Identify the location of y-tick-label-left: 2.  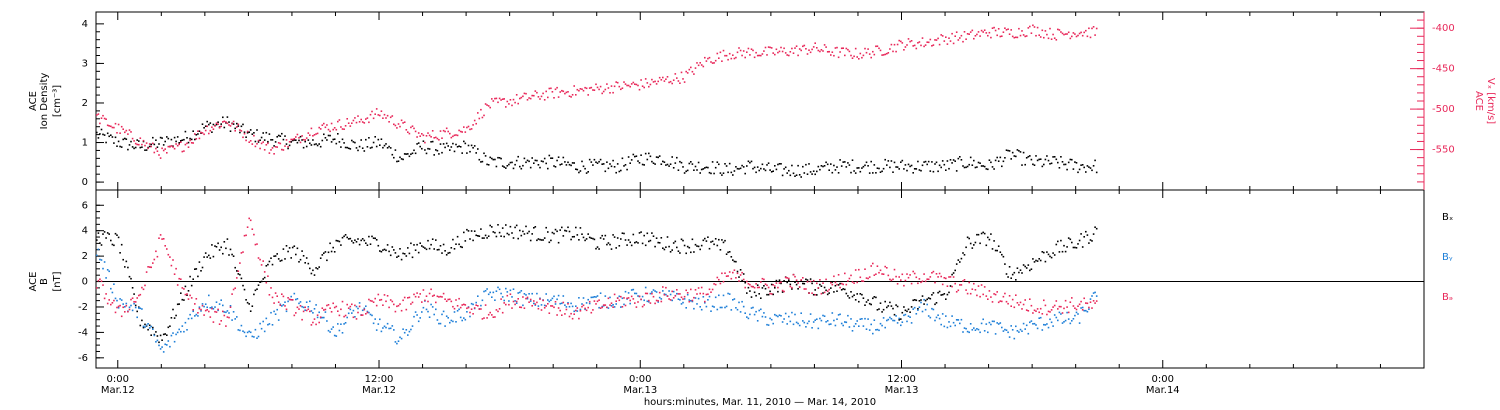
(85, 103).